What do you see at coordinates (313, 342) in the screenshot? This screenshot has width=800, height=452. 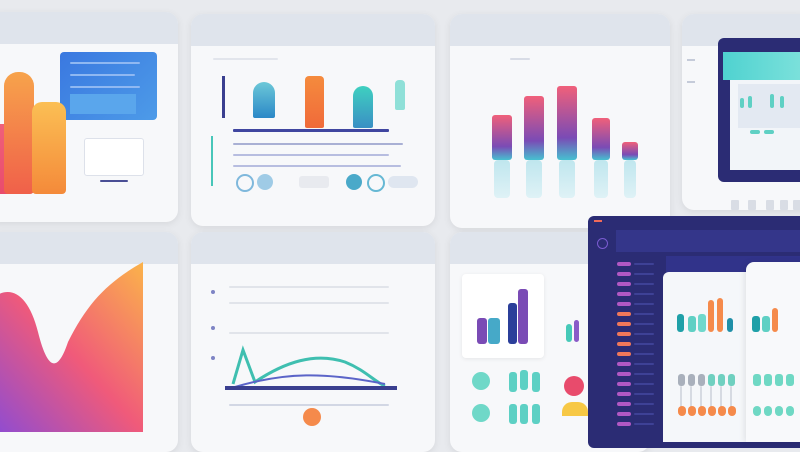 I see `panel-line-chart` at bounding box center [313, 342].